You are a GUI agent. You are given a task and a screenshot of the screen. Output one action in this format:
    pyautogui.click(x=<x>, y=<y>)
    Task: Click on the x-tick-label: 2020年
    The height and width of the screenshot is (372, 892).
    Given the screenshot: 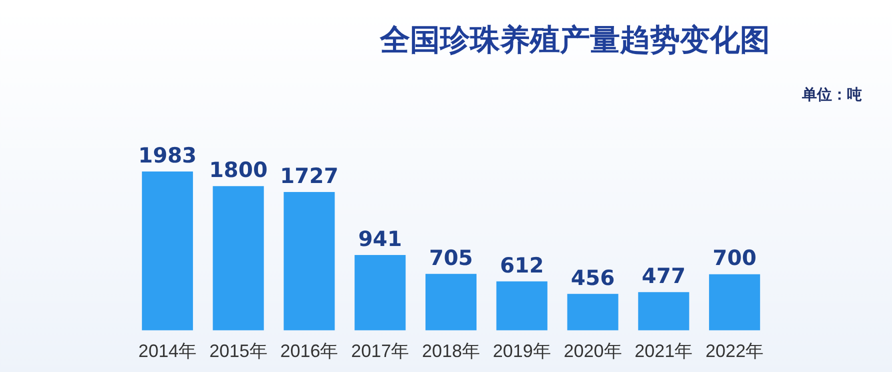 What is the action you would take?
    pyautogui.click(x=593, y=351)
    